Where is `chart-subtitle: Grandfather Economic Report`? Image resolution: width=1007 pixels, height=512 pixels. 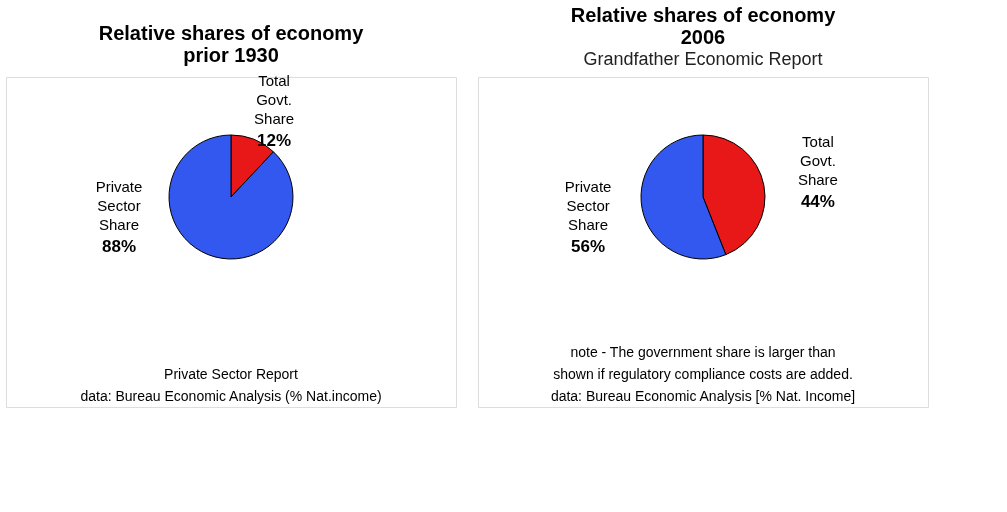
chart-subtitle: Grandfather Economic Report is located at coordinates (703, 59).